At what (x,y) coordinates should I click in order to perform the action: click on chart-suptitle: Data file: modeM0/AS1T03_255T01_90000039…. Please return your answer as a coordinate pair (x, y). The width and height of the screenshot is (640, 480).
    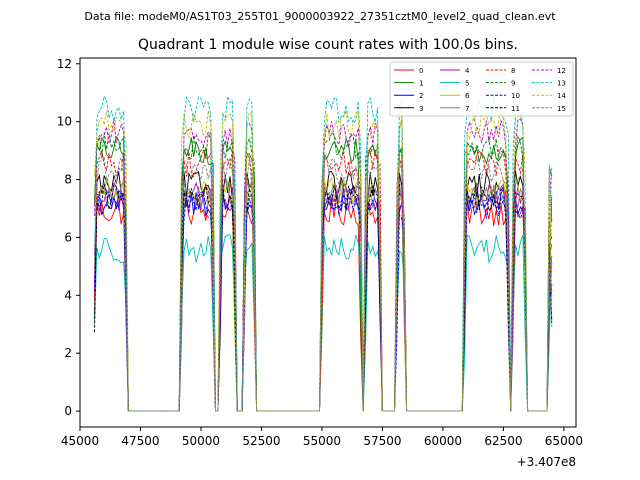
    Looking at the image, I should click on (320, 16).